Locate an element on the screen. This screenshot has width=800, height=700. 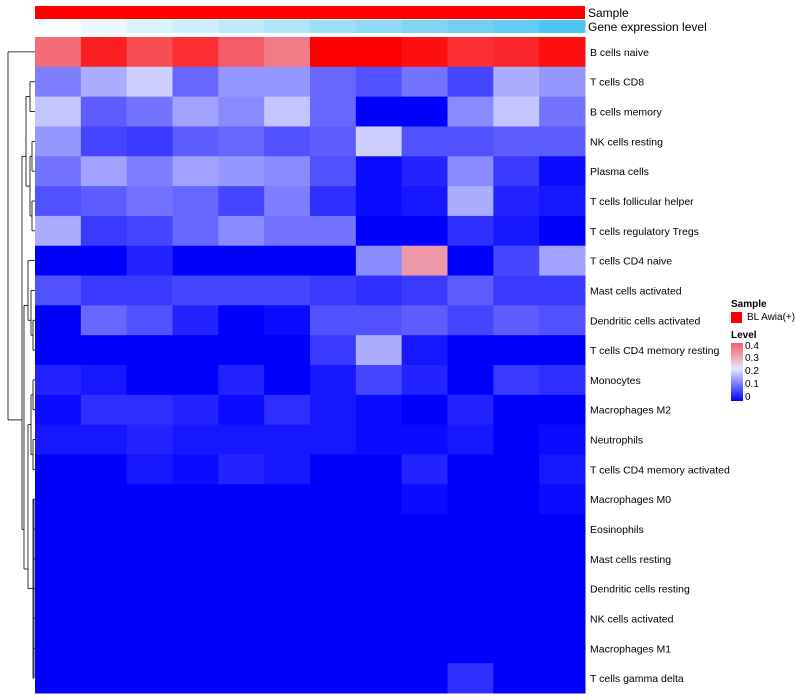
row-label: Macrophages M2 is located at coordinates (630, 411).